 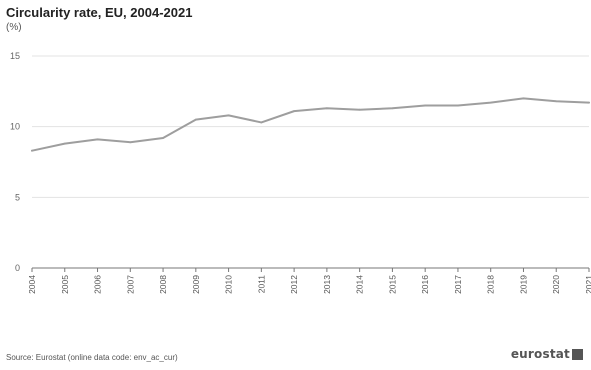 What do you see at coordinates (196, 284) in the screenshot?
I see `x-tick-label: 2009` at bounding box center [196, 284].